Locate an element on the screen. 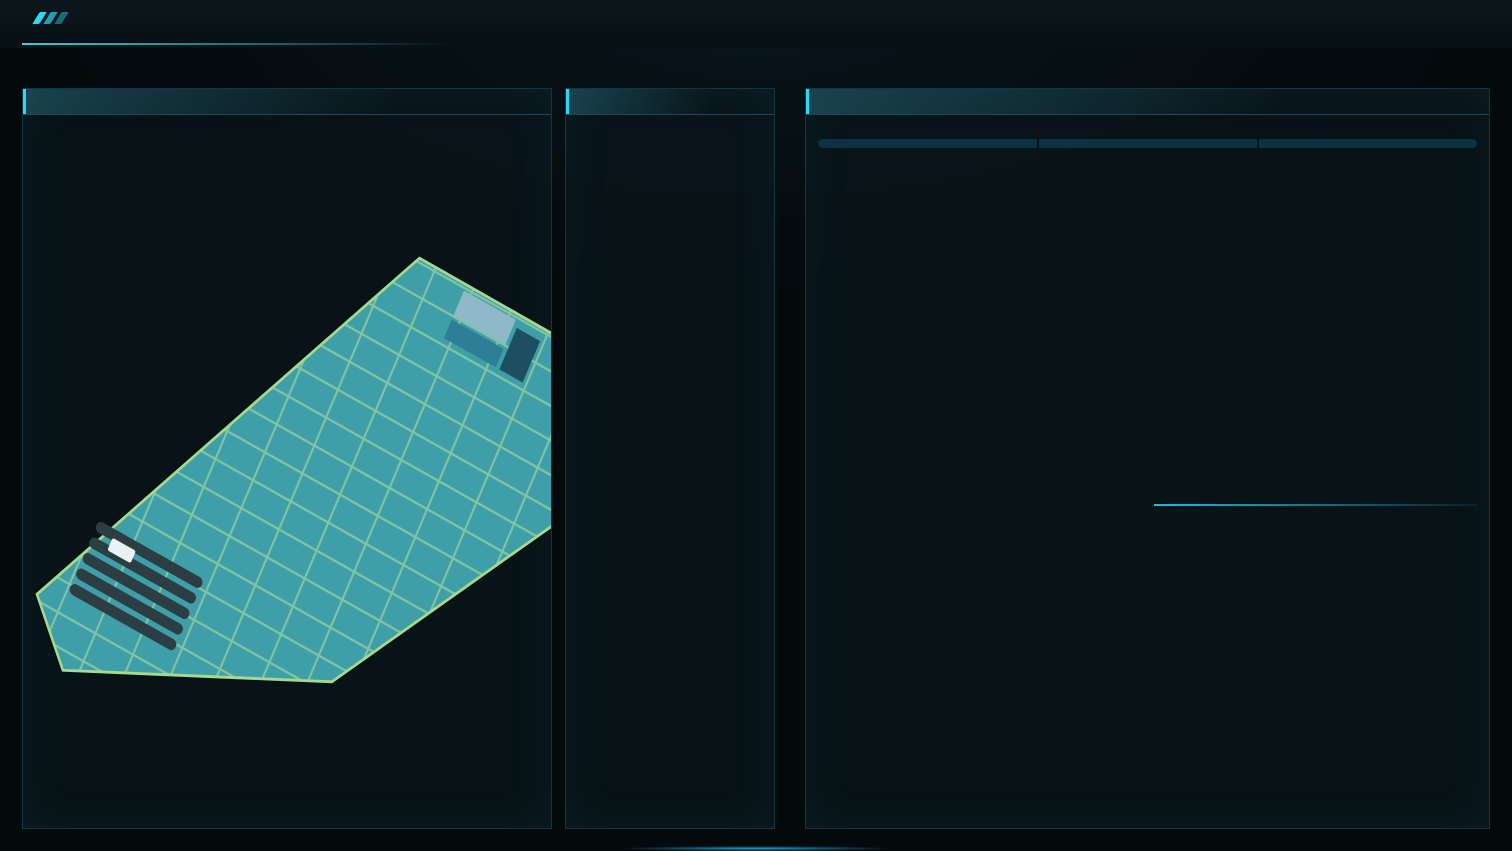  panel-pond-list is located at coordinates (670, 458).